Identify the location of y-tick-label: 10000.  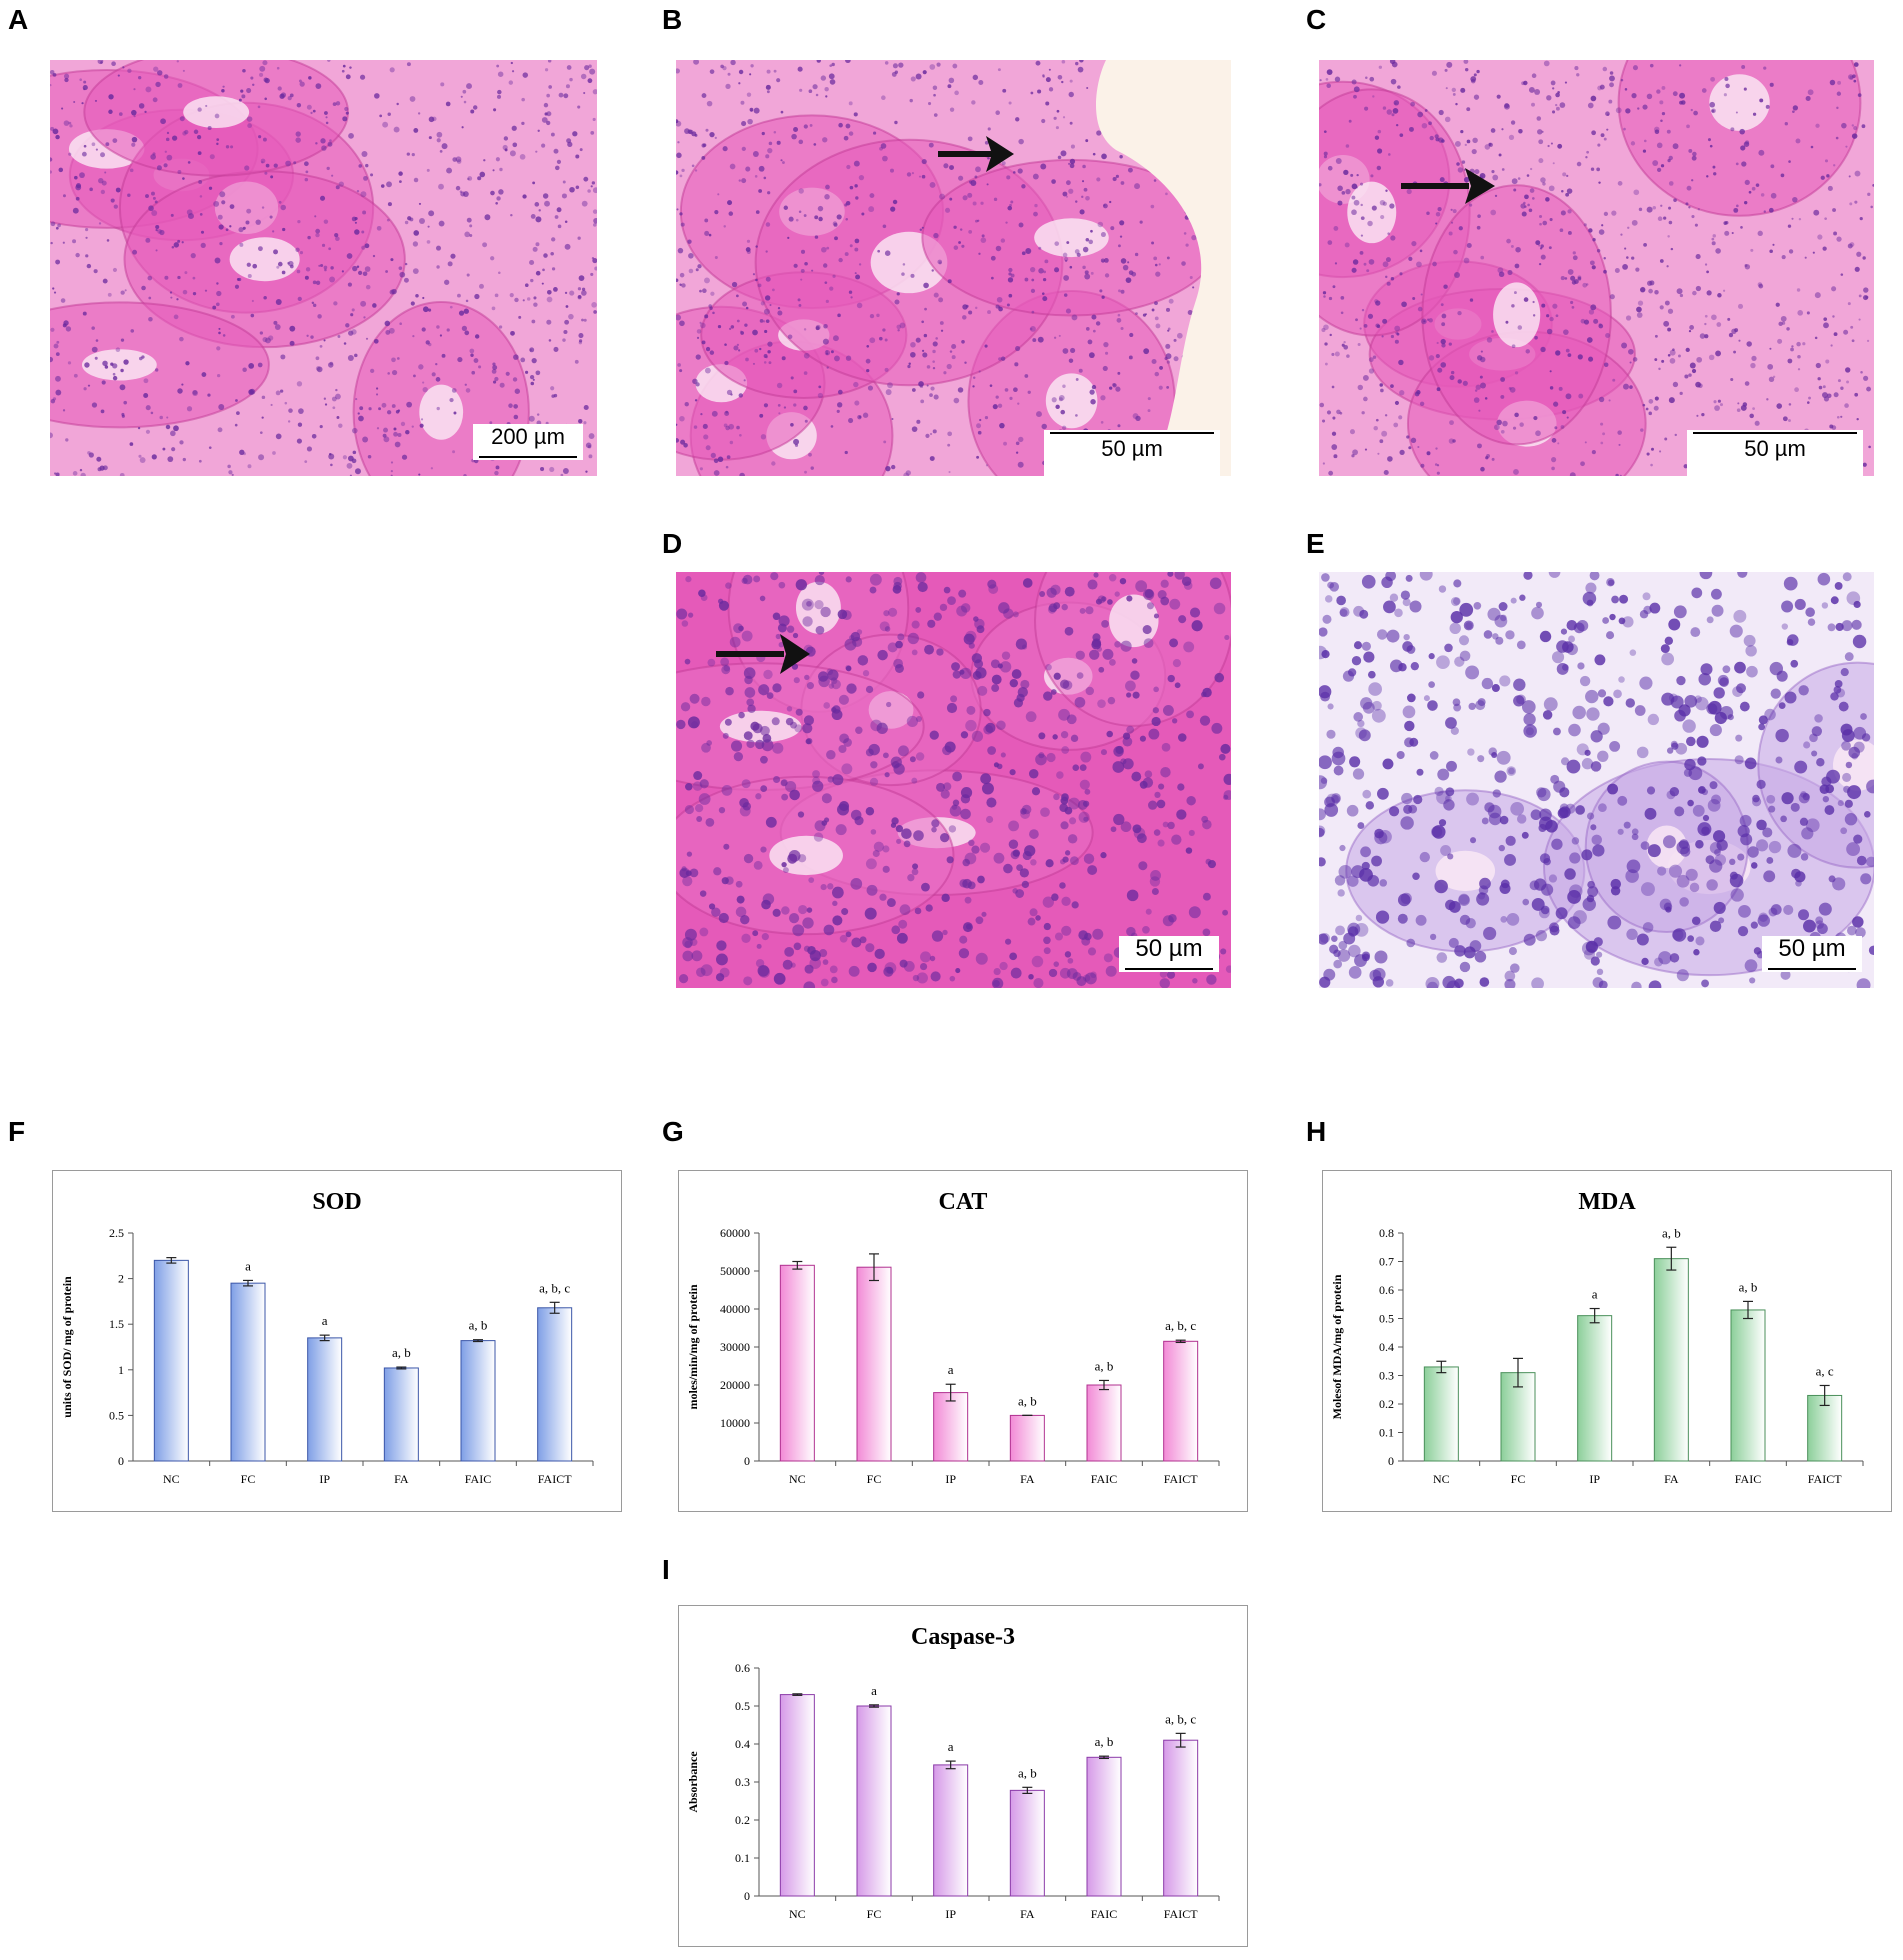
(735, 1423).